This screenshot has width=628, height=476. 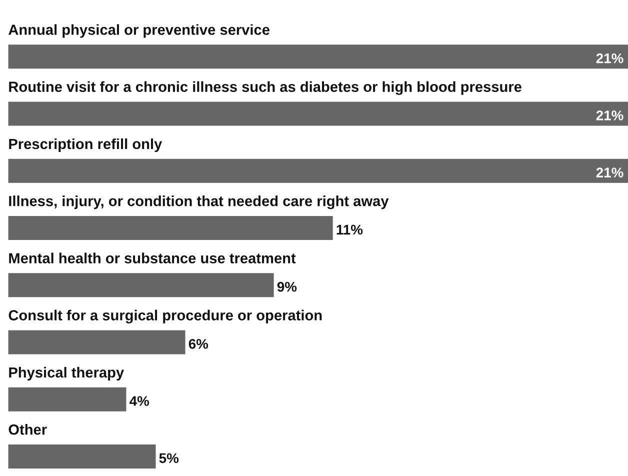 I want to click on y-tick-label: Mental health or substance use treatment, so click(x=152, y=258).